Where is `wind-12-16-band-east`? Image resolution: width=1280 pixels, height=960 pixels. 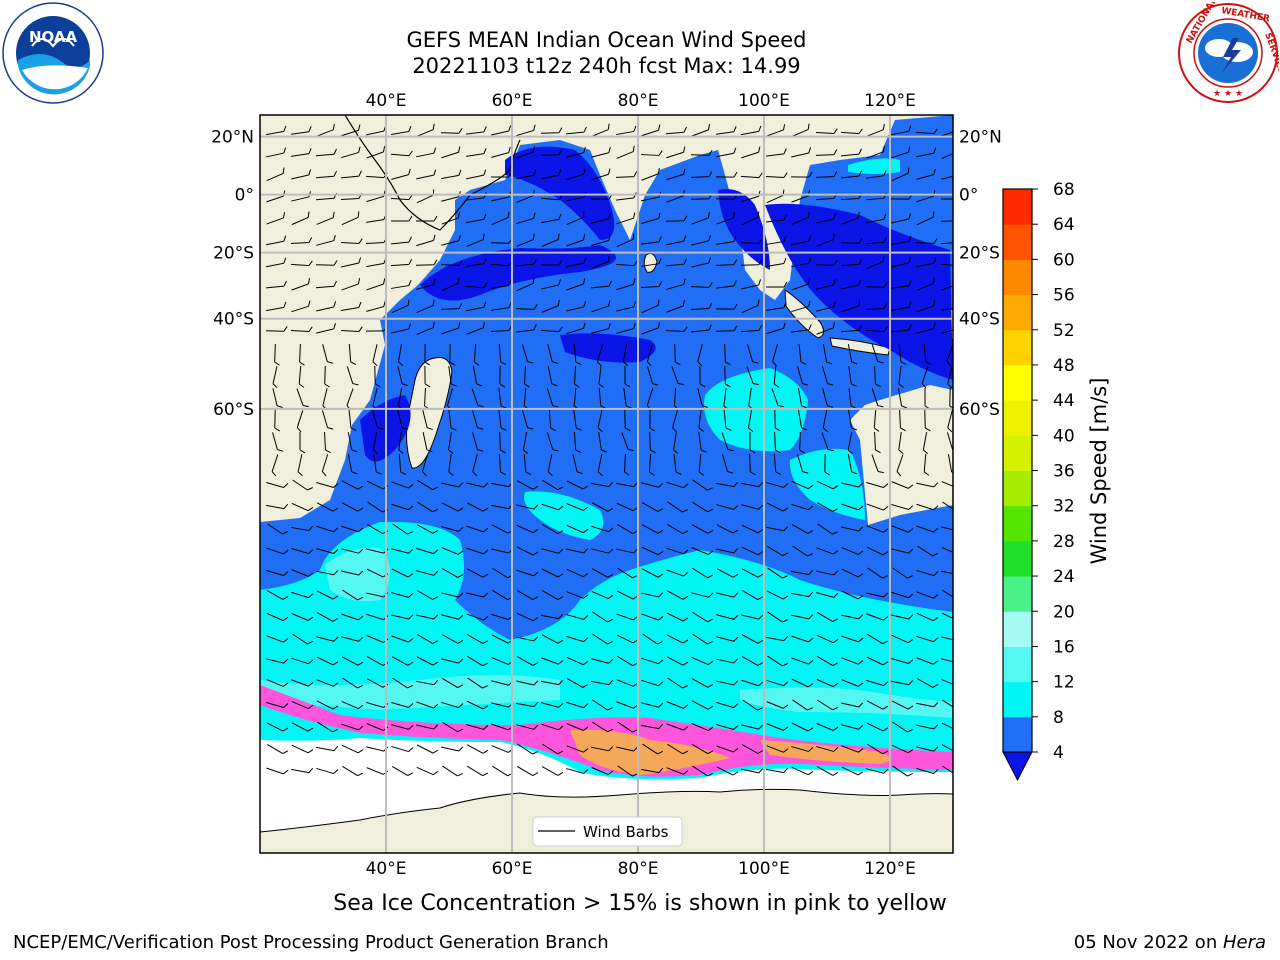
wind-12-16-band-east is located at coordinates (846, 702).